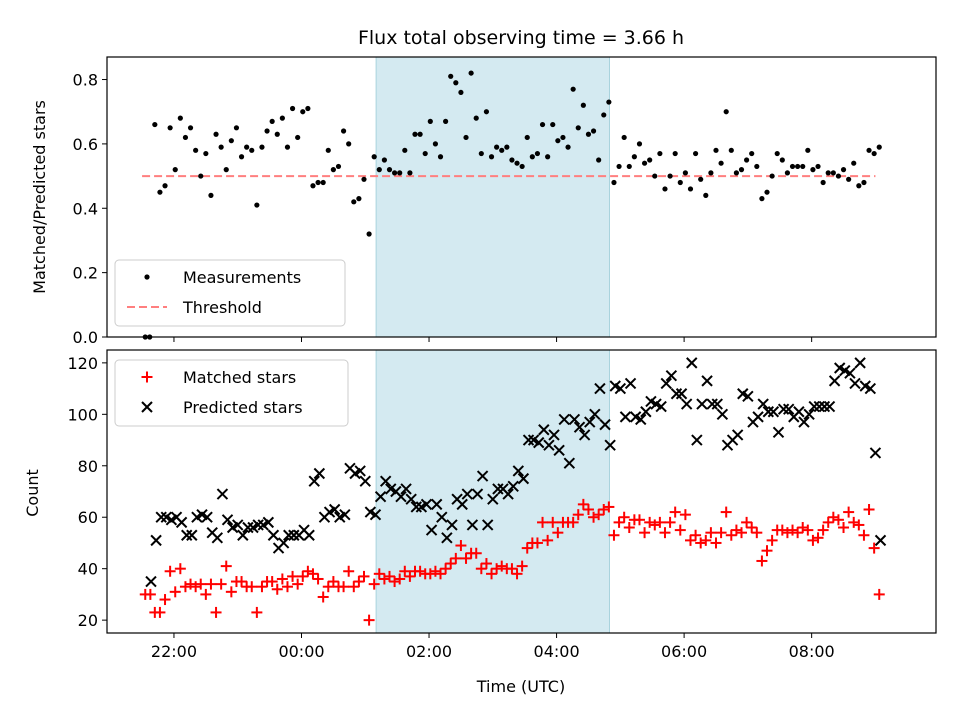 The image size is (960, 724). I want to click on y-tick-label: 0.0, so click(85, 337).